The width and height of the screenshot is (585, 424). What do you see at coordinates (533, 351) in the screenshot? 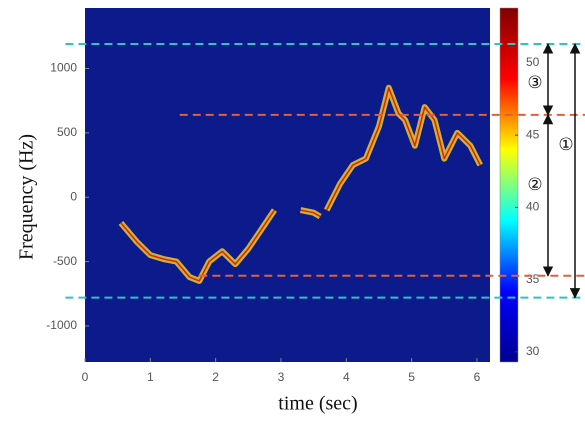
I see `colorbar-tick-label: 30` at bounding box center [533, 351].